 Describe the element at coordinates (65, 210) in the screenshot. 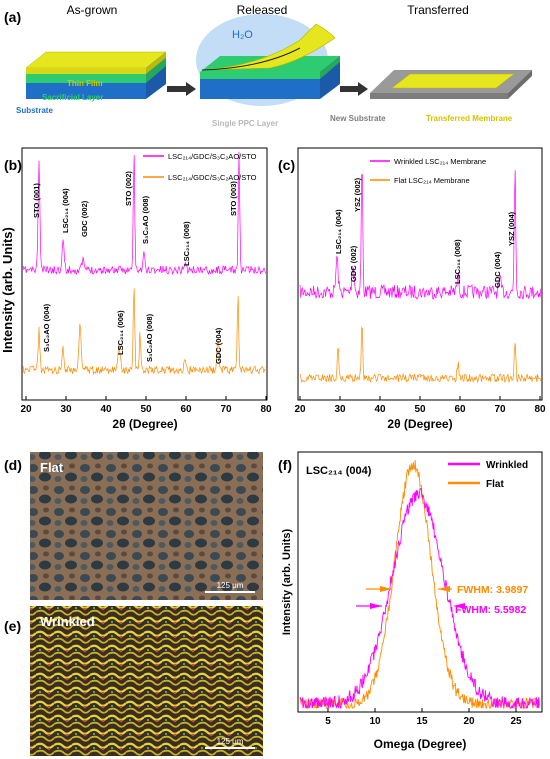

I see `peak-b-lsc-004: LSC₂₁₄ (004)` at that location.